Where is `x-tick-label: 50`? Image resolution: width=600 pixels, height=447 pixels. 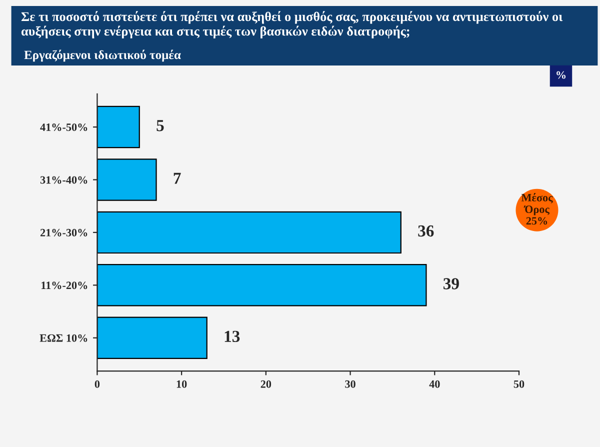
x-tick-label: 50 is located at coordinates (519, 384).